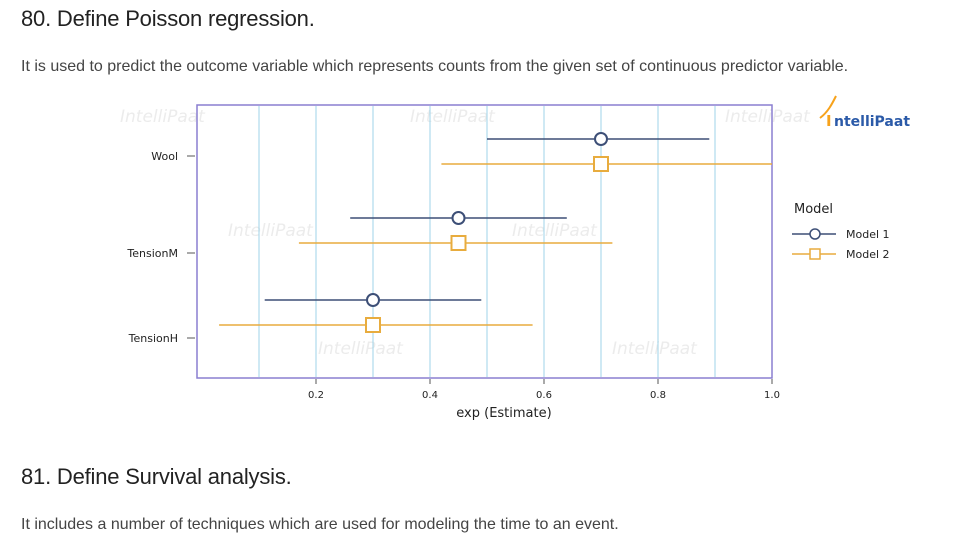  Describe the element at coordinates (156, 476) in the screenshot. I see `section-heading-survival: 81. Define Survival analysis.` at that location.